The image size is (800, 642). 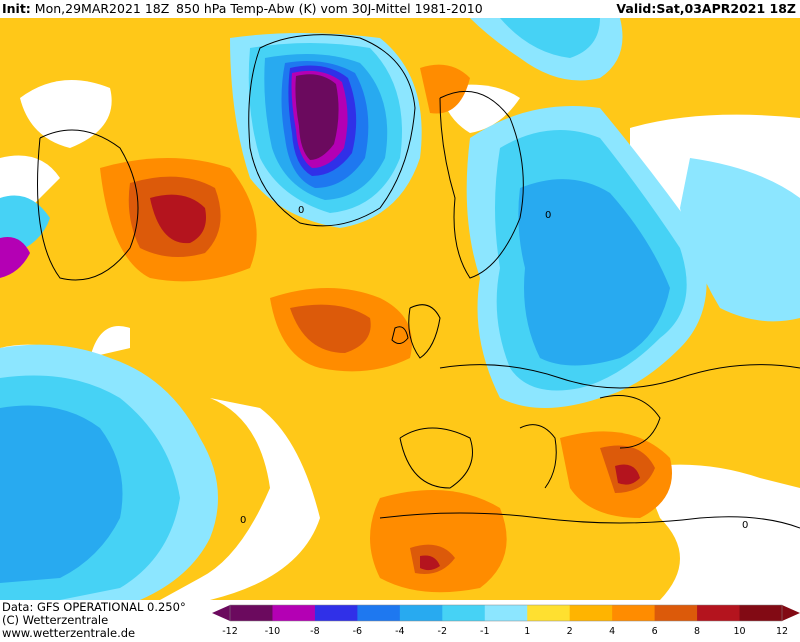 What do you see at coordinates (442, 631) in the screenshot?
I see `legend-tick-label: -2` at bounding box center [442, 631].